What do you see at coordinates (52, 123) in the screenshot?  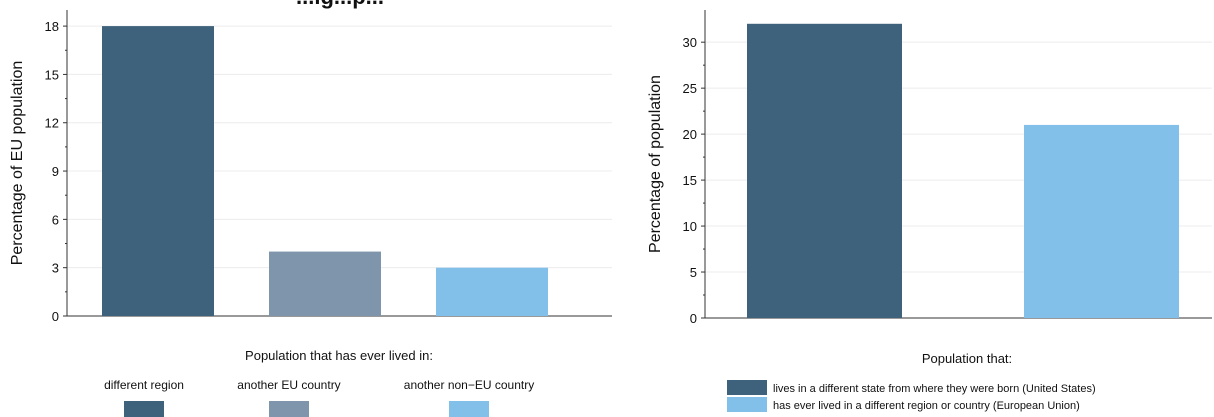 I see `y-tick-label: 12` at bounding box center [52, 123].